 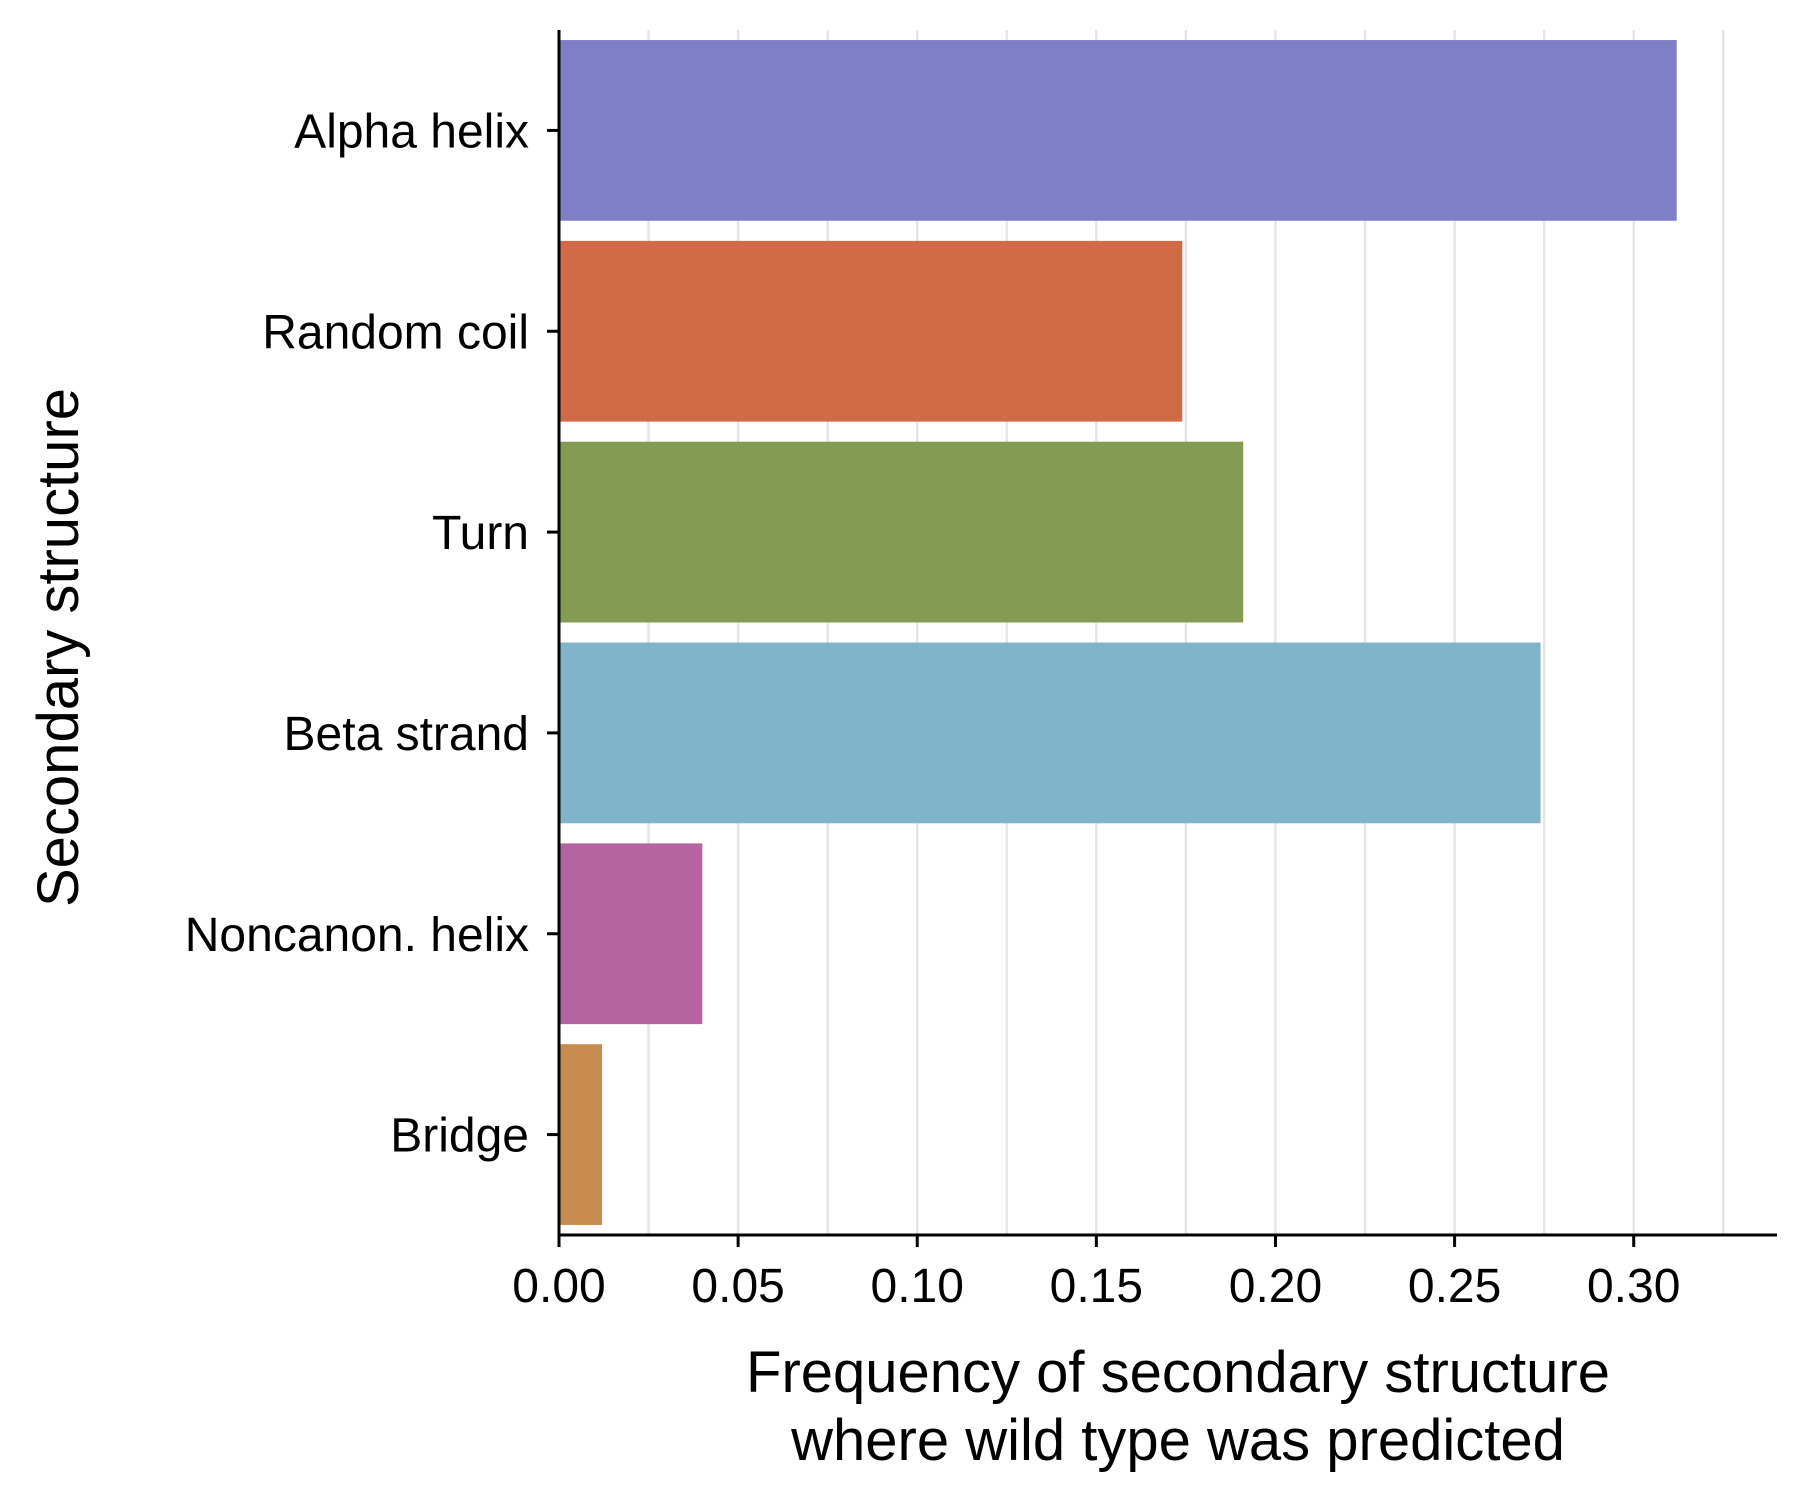 I want to click on y-tick-label: Bridge, so click(x=459, y=1136).